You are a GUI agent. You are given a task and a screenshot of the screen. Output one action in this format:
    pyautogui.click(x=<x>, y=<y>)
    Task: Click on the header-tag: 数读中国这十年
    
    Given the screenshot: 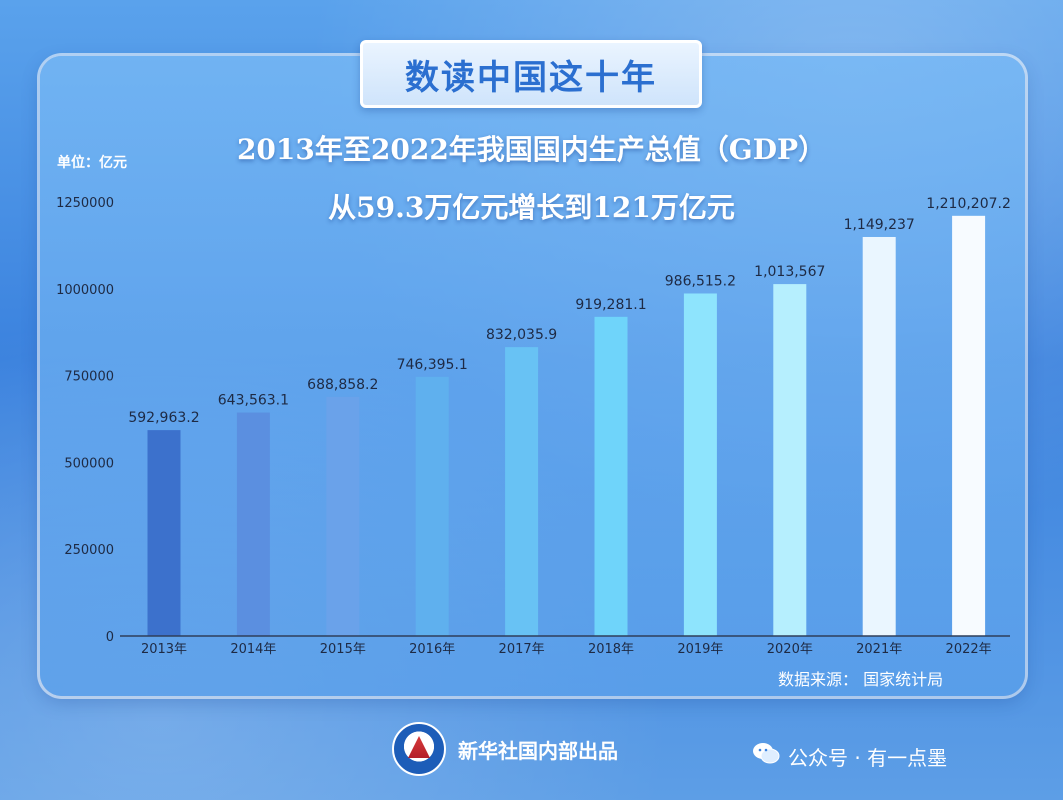 What is the action you would take?
    pyautogui.click(x=531, y=74)
    